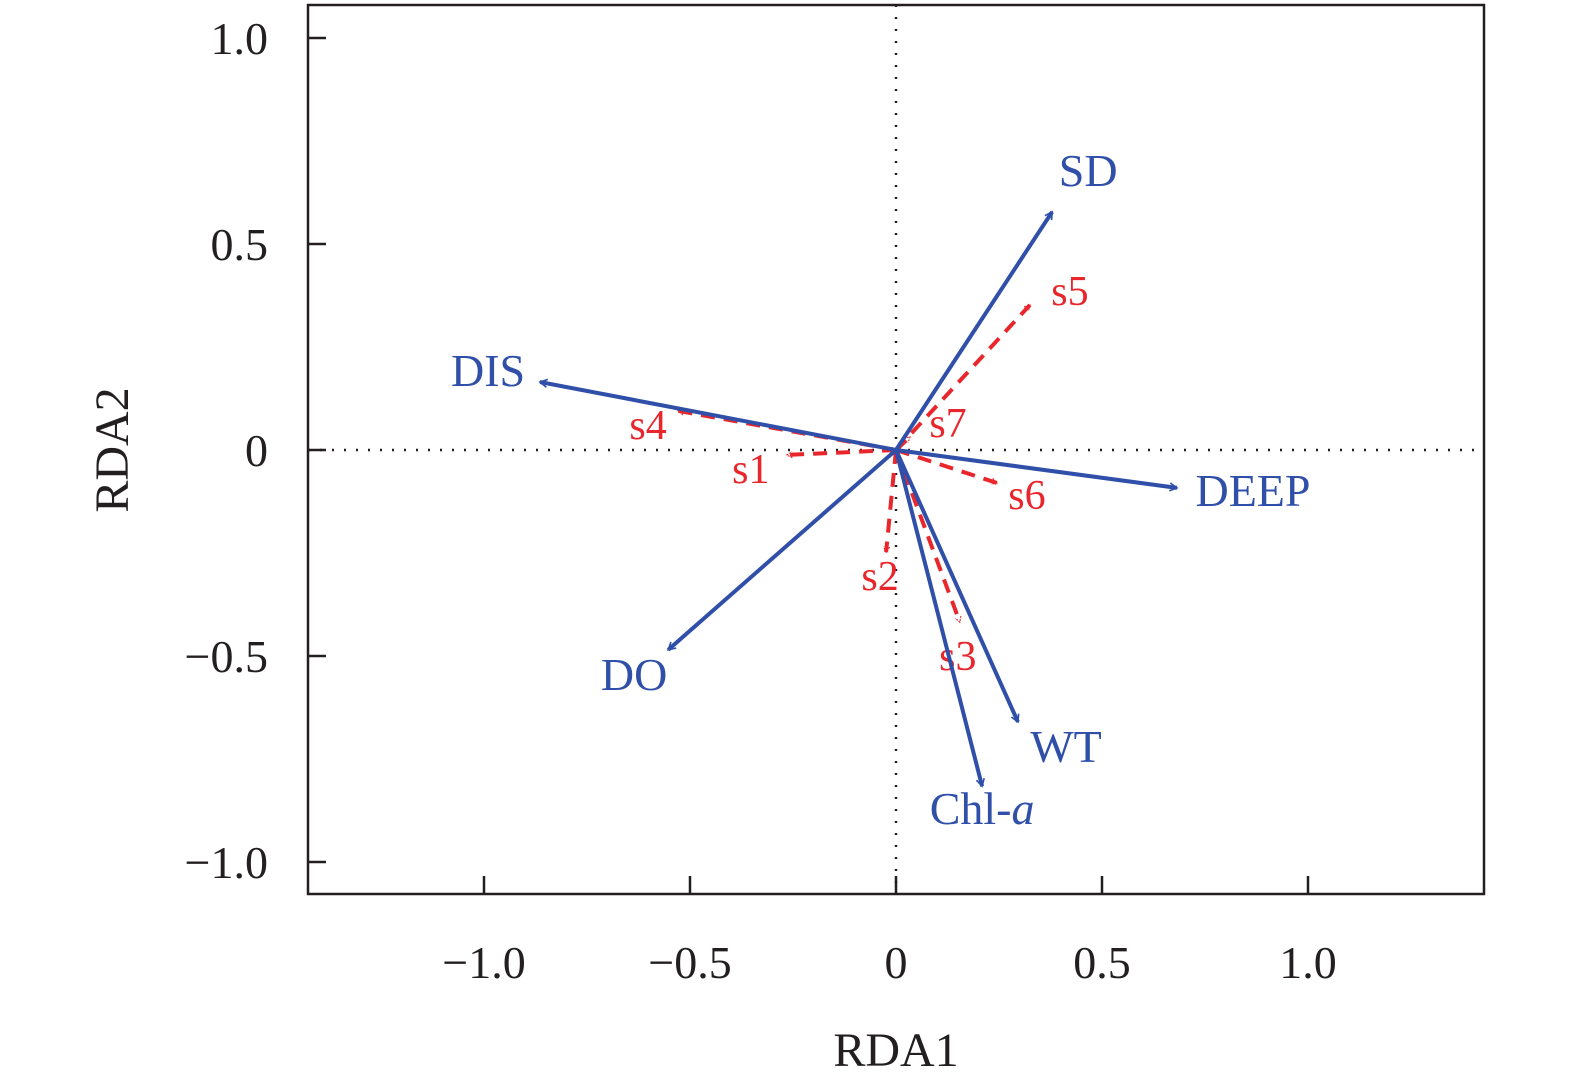 The image size is (1575, 1091). What do you see at coordinates (647, 426) in the screenshot?
I see `site-label: s4` at bounding box center [647, 426].